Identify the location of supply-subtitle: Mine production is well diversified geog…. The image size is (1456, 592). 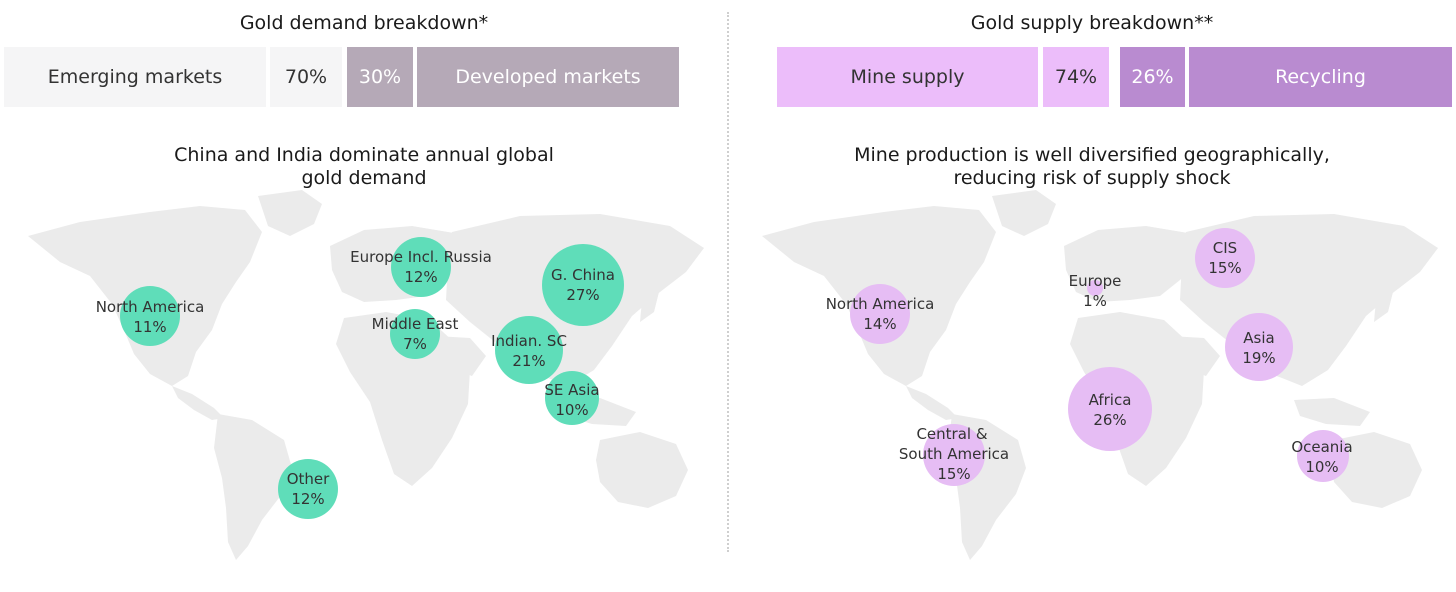
(1092, 167).